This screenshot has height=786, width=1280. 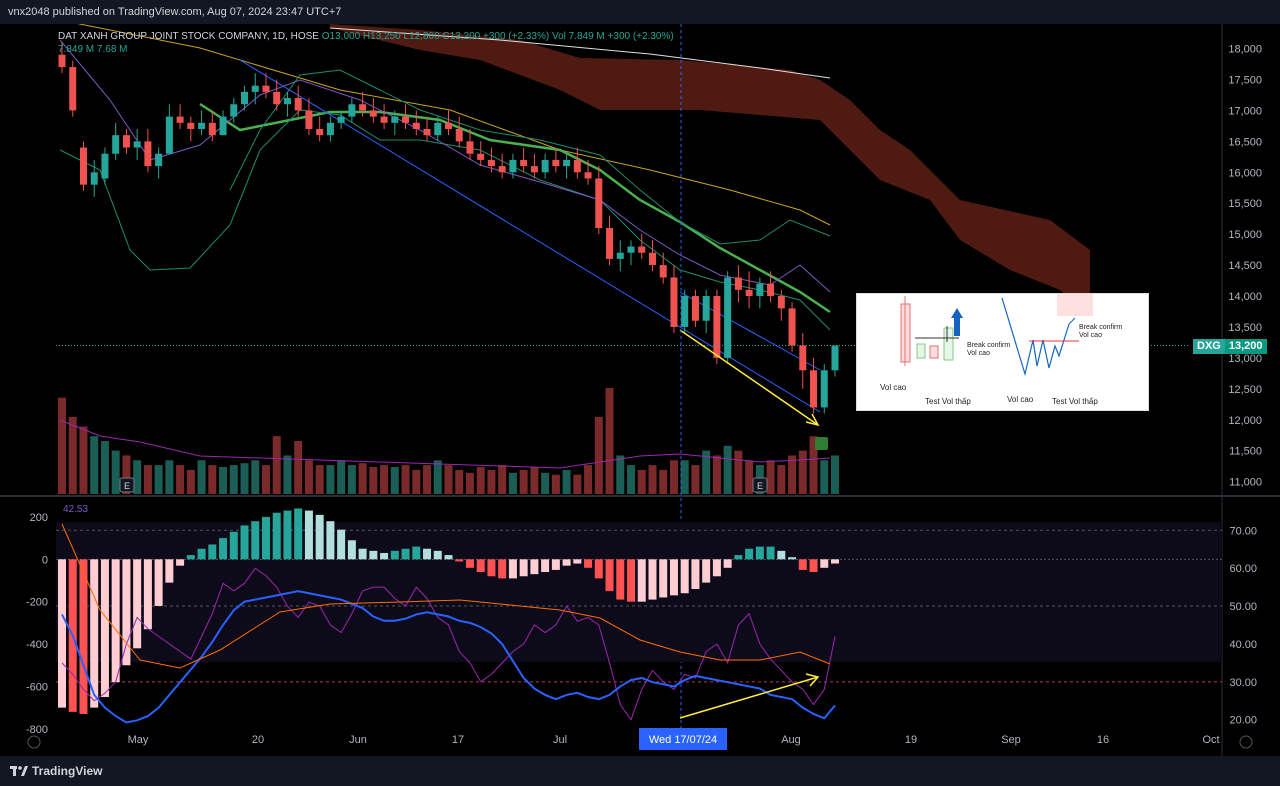 What do you see at coordinates (1245, 297) in the screenshot?
I see `price-axis-tick: 14,000` at bounding box center [1245, 297].